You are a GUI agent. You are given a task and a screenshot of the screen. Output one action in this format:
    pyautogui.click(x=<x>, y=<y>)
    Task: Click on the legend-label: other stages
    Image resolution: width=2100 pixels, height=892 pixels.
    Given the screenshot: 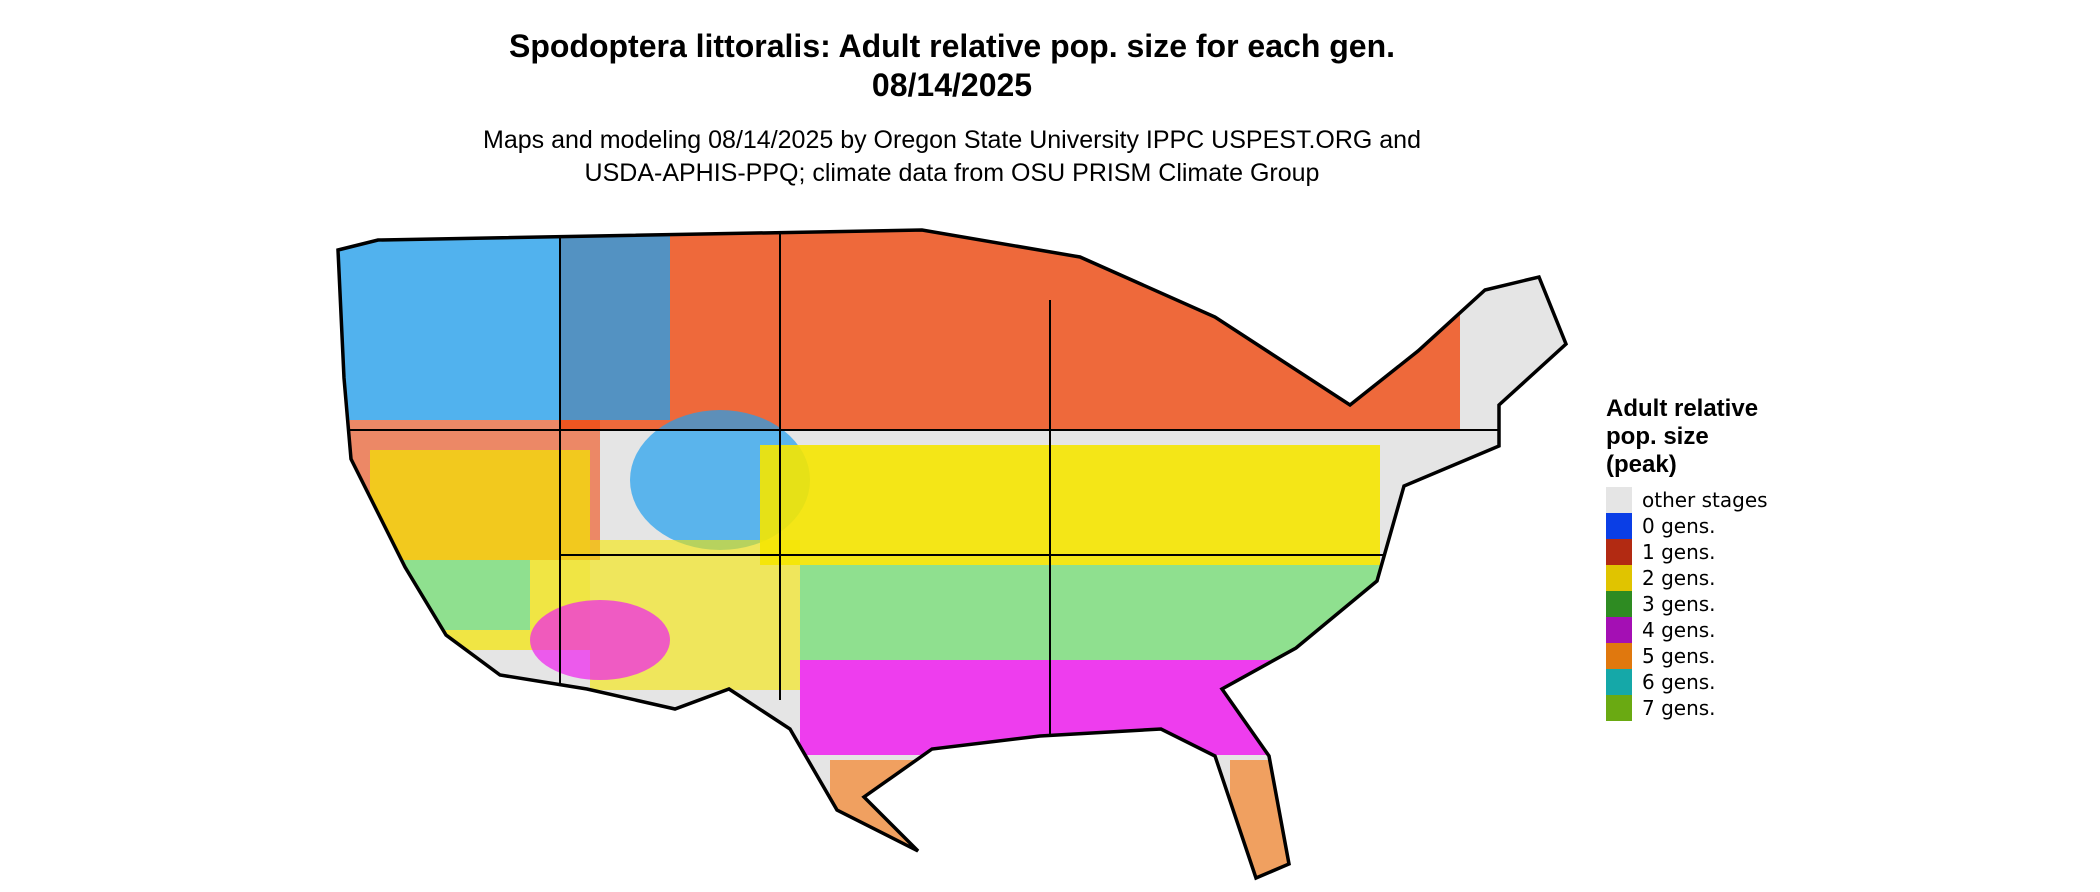 What is the action you would take?
    pyautogui.click(x=1705, y=500)
    